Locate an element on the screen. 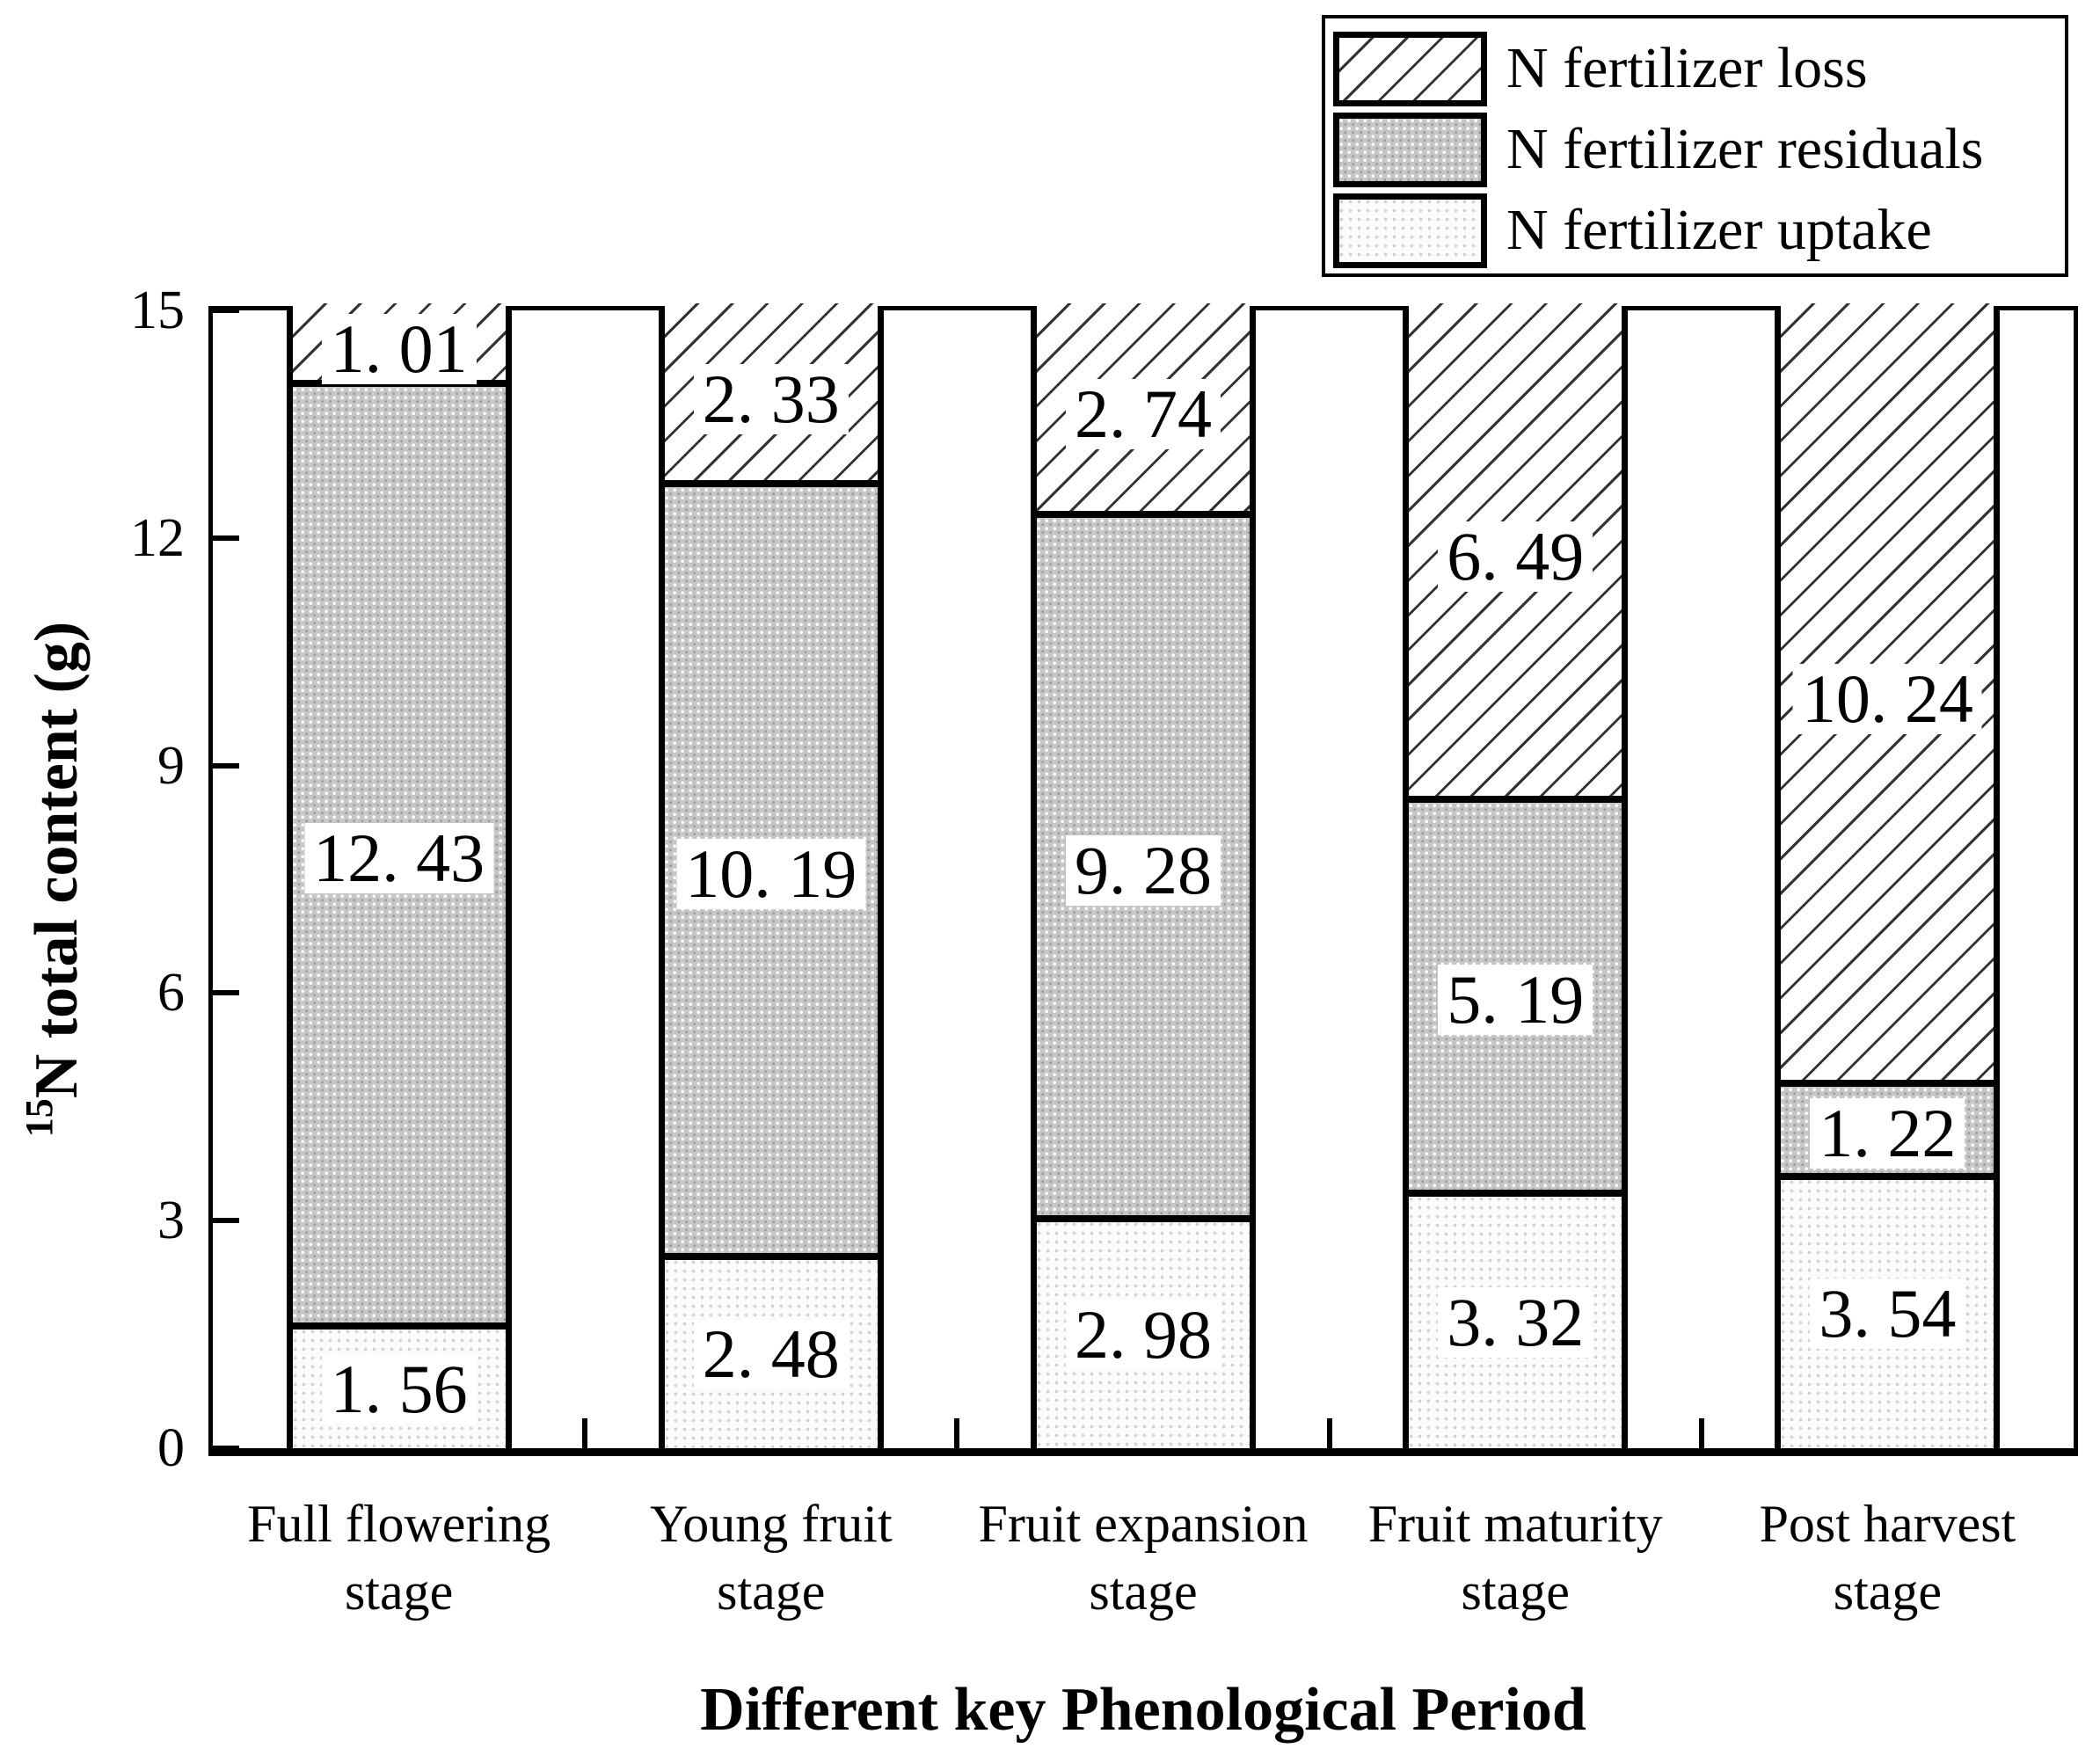 The height and width of the screenshot is (1763, 2100). bar-value-label: 2. 74 is located at coordinates (1143, 414).